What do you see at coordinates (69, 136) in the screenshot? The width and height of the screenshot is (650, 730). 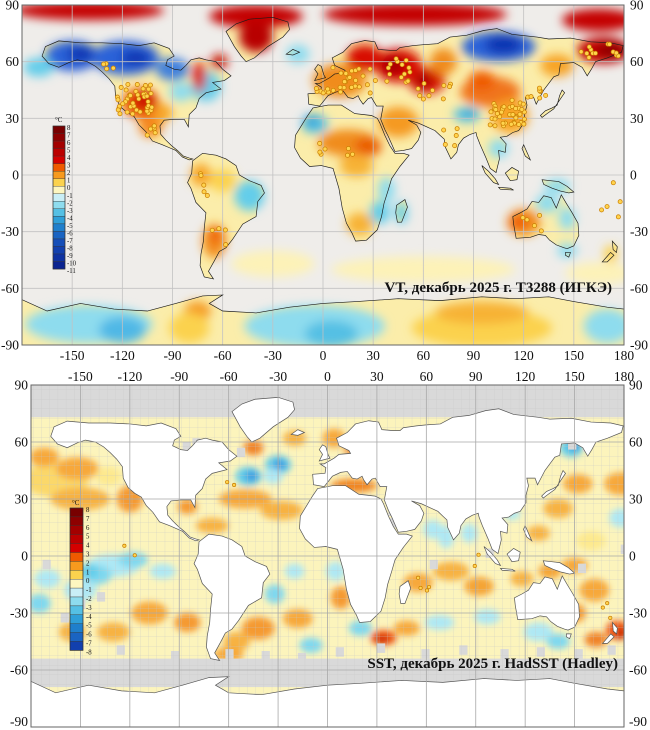 I see `colorbar-tick-label: 7` at bounding box center [69, 136].